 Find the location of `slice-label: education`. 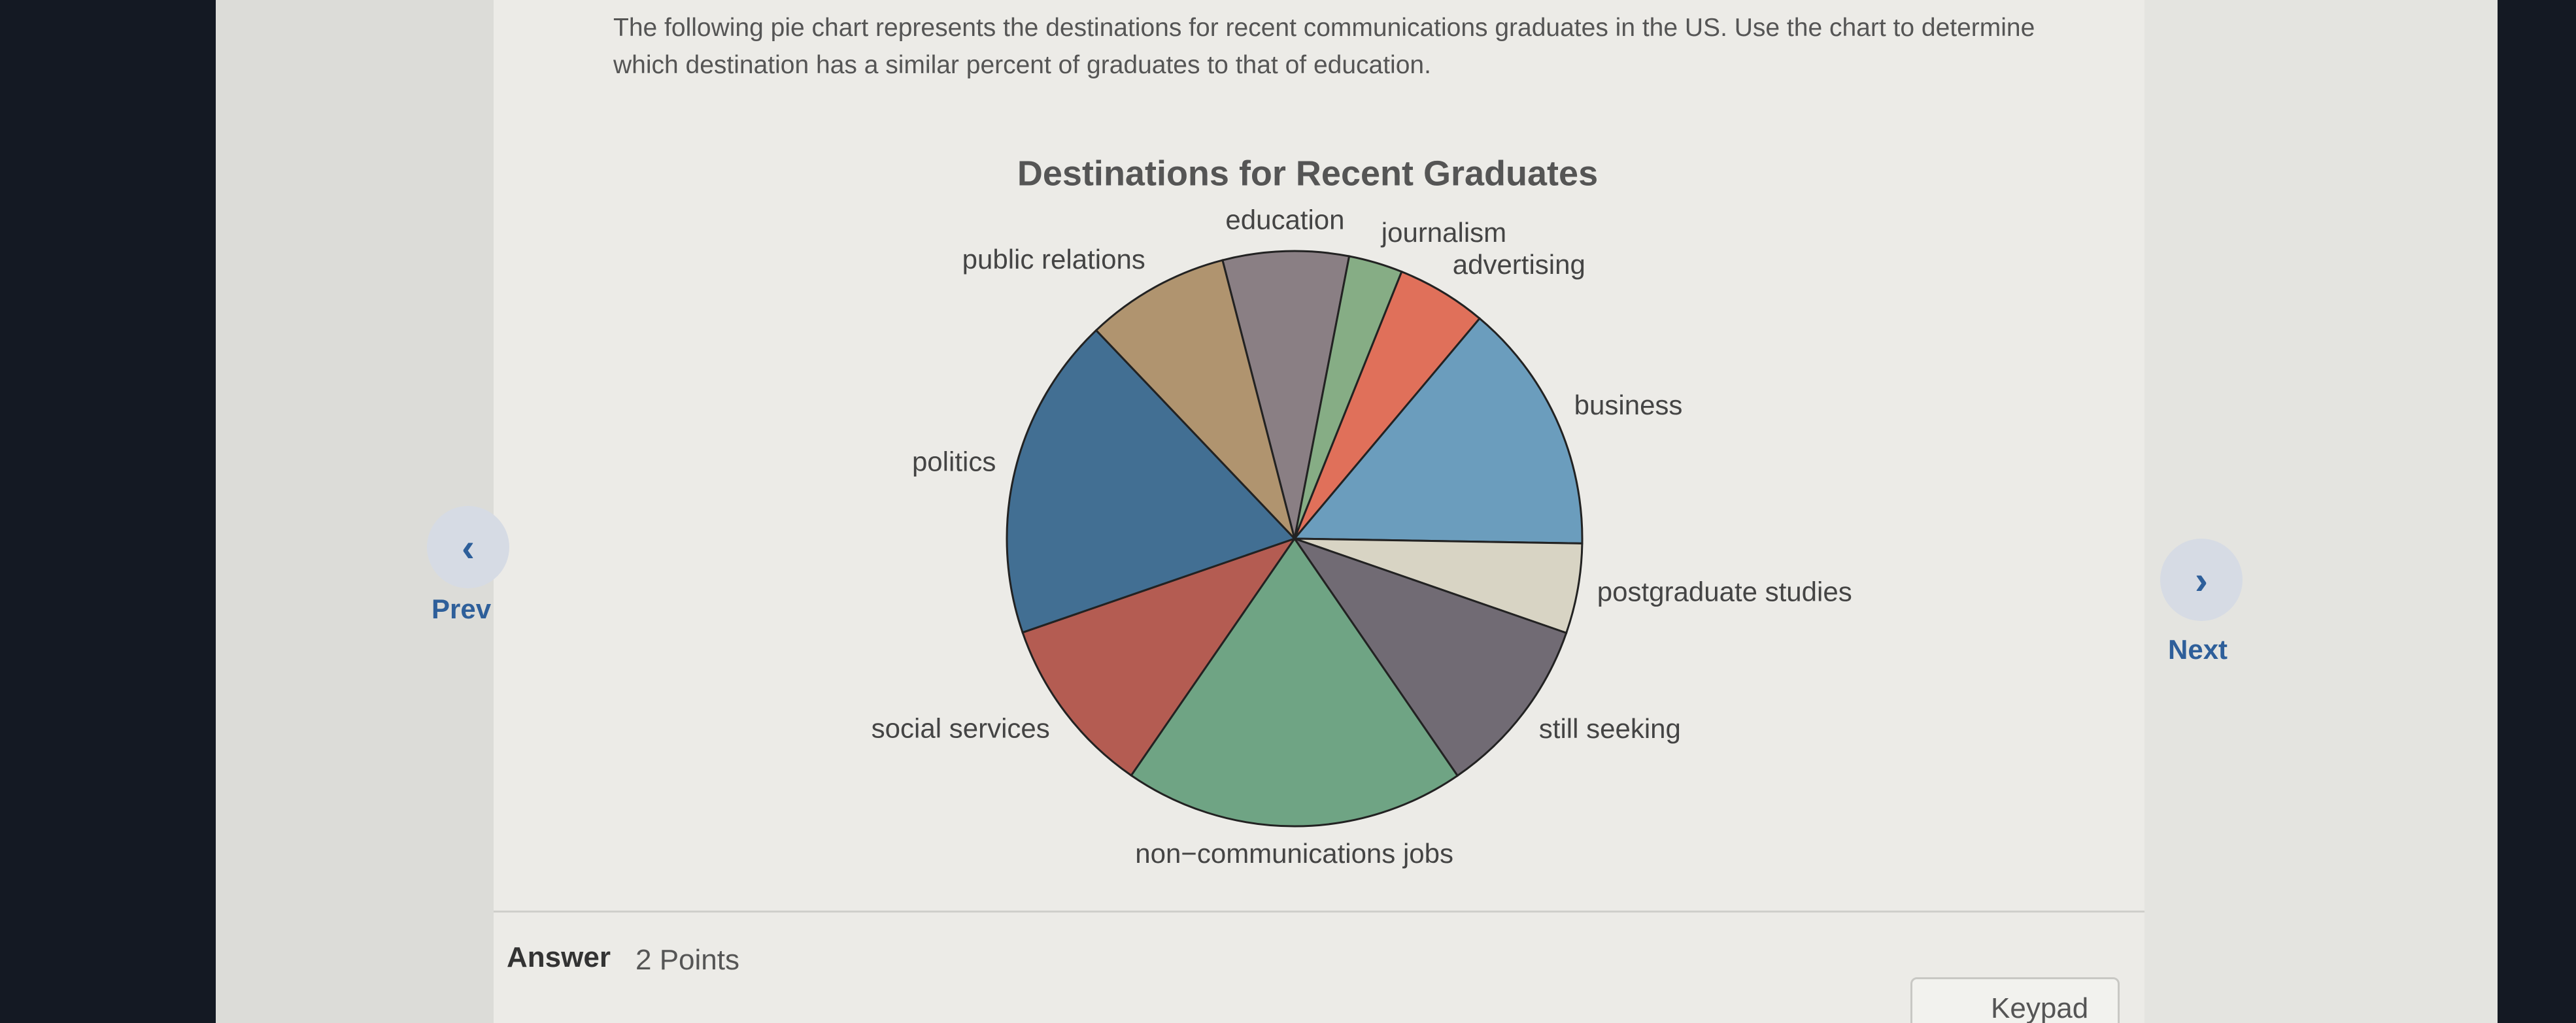

slice-label: education is located at coordinates (1284, 219).